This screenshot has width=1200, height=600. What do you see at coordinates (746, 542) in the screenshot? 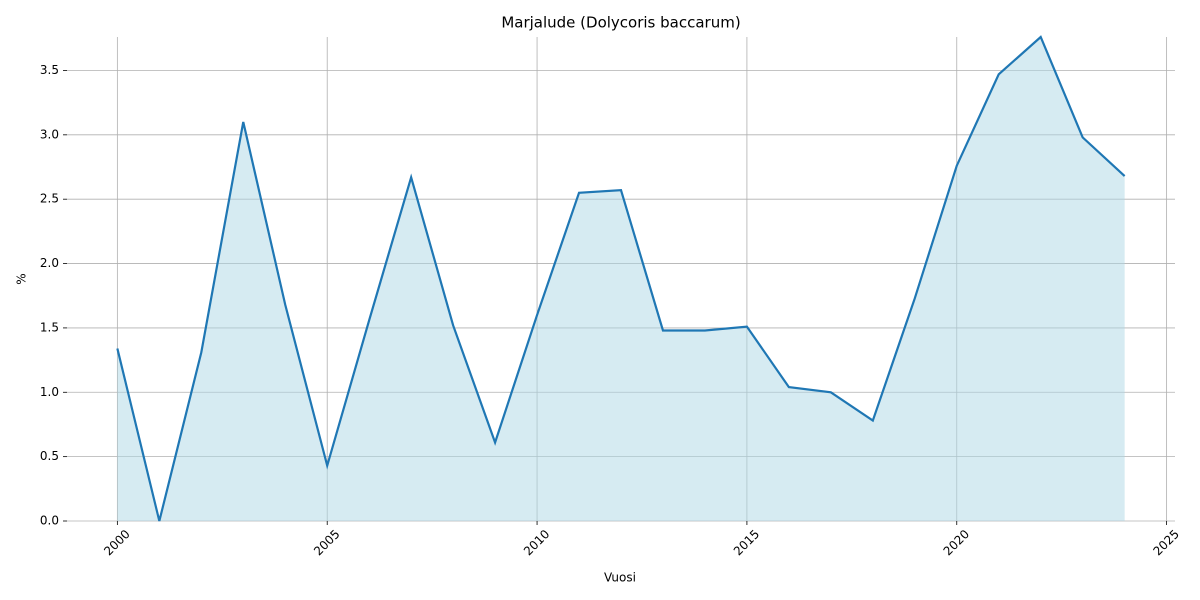
I see `x-tick-label: 2015` at bounding box center [746, 542].